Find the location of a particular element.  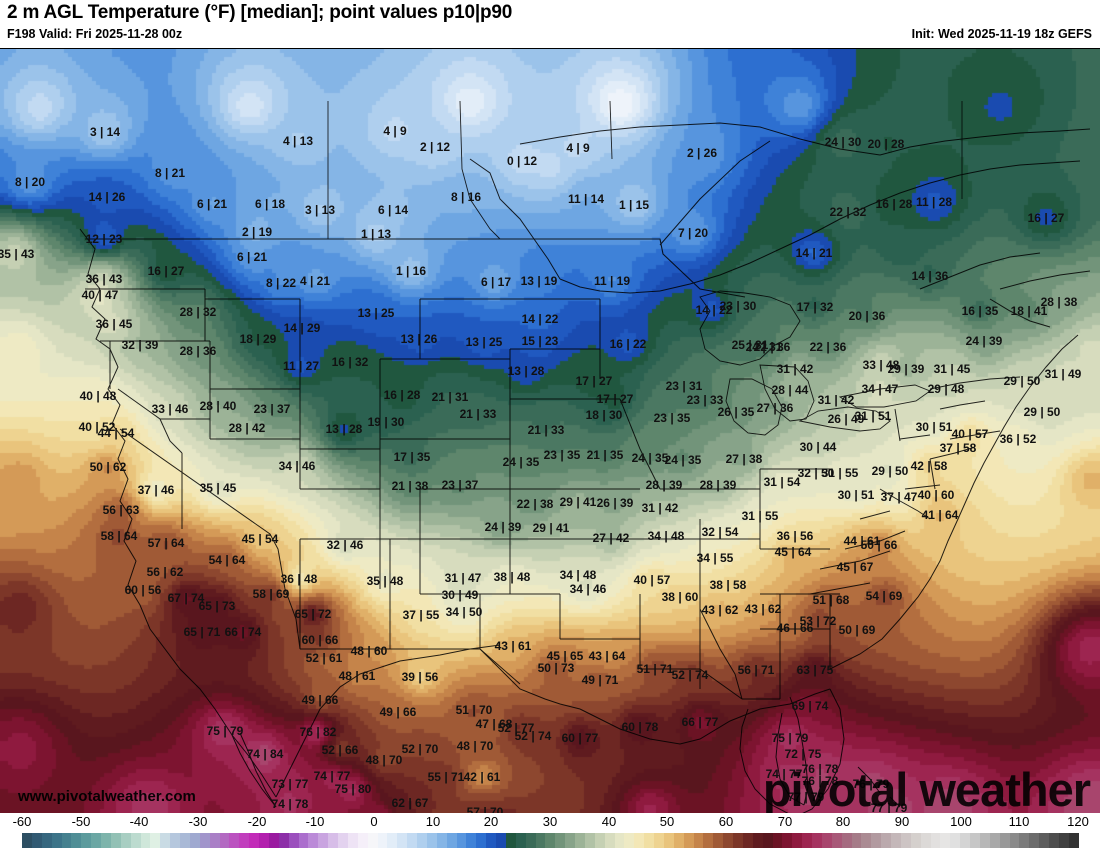

point-value-label: 43 | 62 is located at coordinates (720, 610).